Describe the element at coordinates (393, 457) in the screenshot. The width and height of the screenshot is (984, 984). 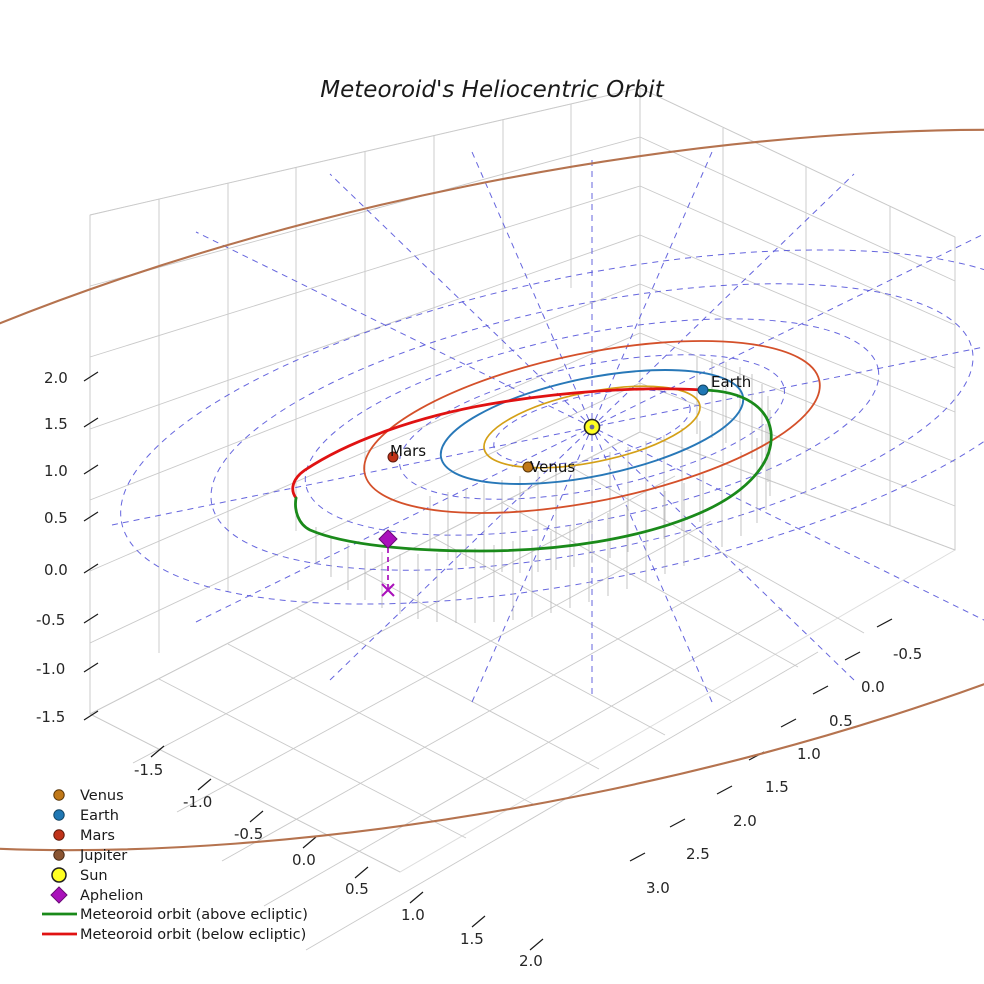
I see `mars-marker` at that location.